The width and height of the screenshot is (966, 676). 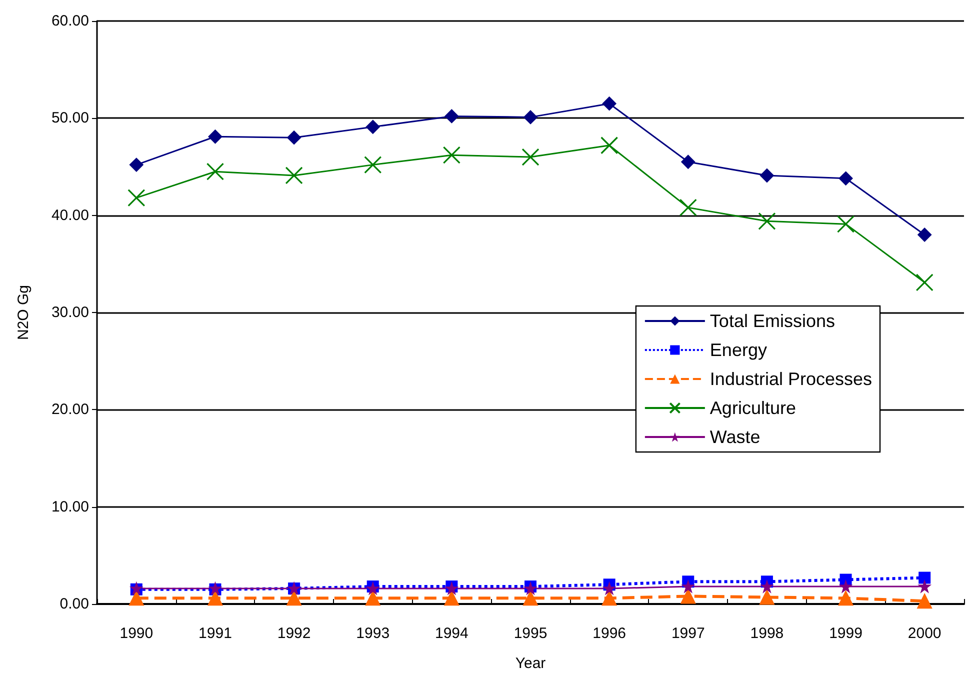 I want to click on y-tick-label: 60.00, so click(x=70, y=21).